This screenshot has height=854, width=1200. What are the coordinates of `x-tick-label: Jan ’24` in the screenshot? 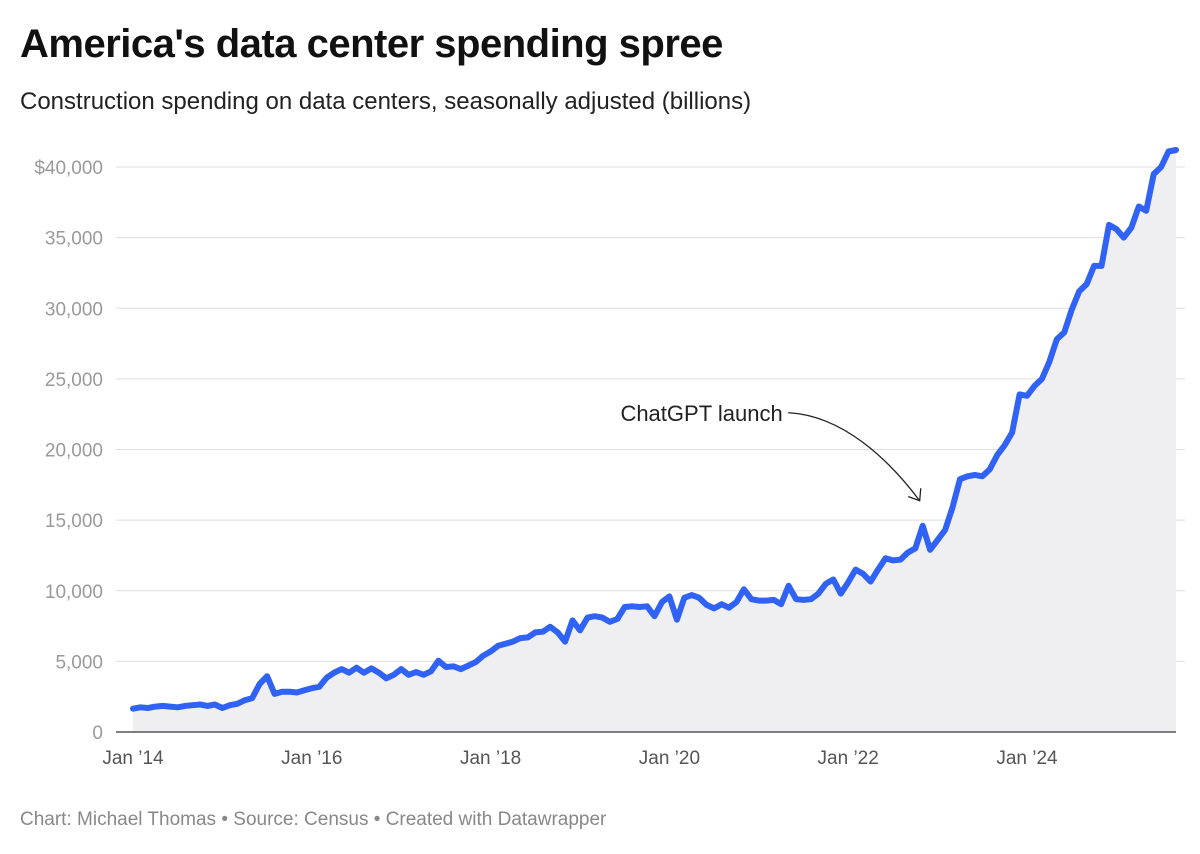 It's located at (1027, 758).